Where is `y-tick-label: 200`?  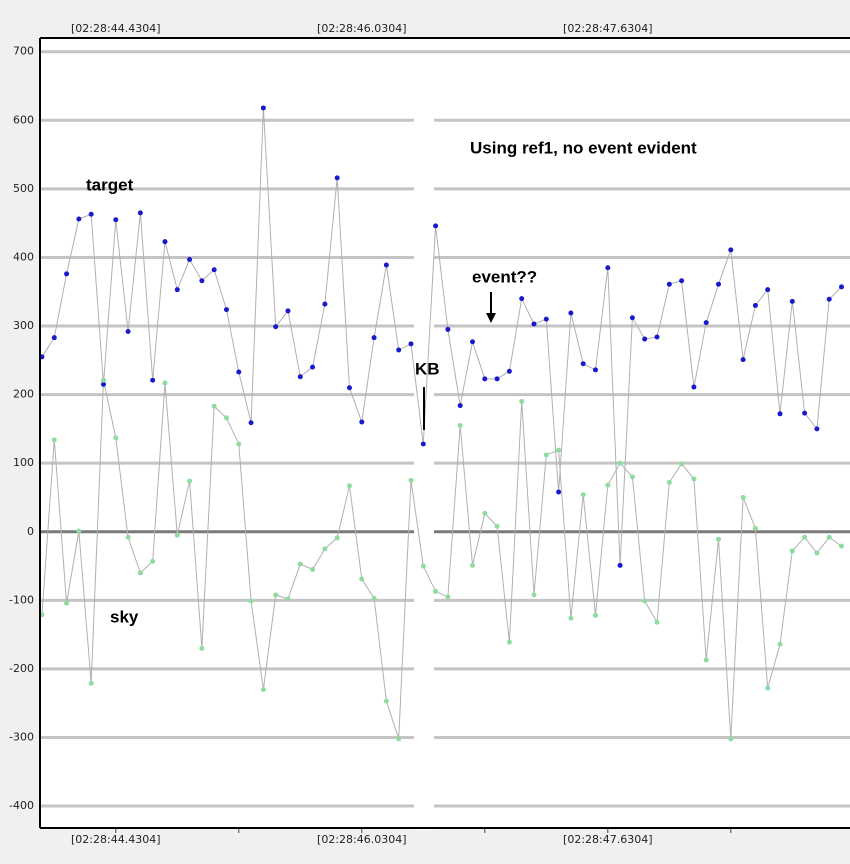
y-tick-label: 200 is located at coordinates (23, 394).